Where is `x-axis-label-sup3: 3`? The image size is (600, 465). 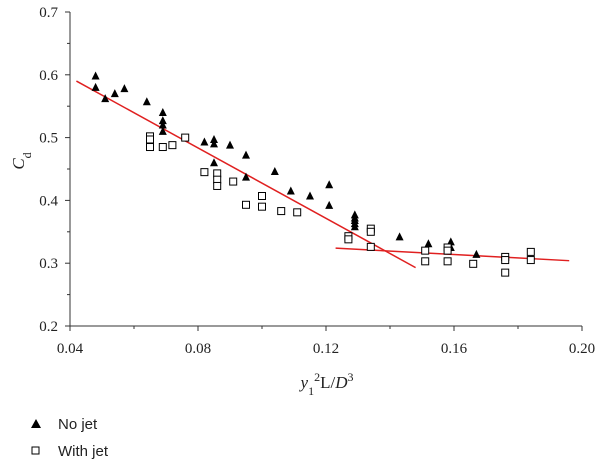
x-axis-label-sup3: 3 is located at coordinates (350, 377).